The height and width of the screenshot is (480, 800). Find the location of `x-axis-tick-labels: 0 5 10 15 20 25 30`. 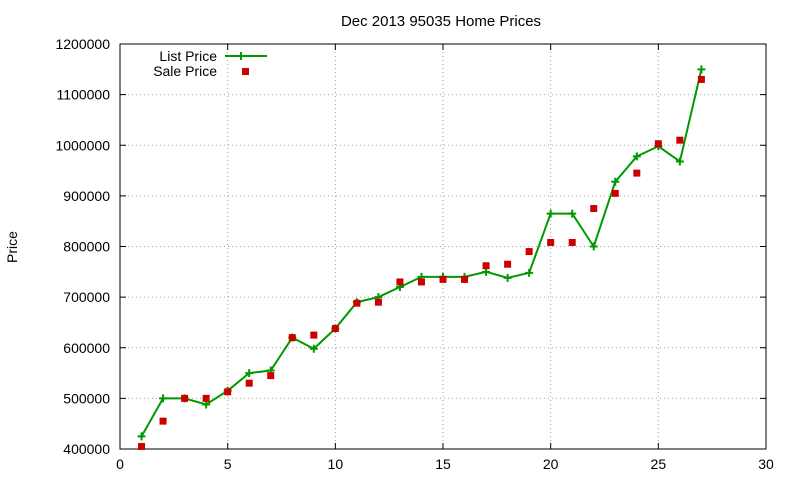

x-axis-tick-labels: 0 5 10 15 20 25 30 is located at coordinates (445, 464).